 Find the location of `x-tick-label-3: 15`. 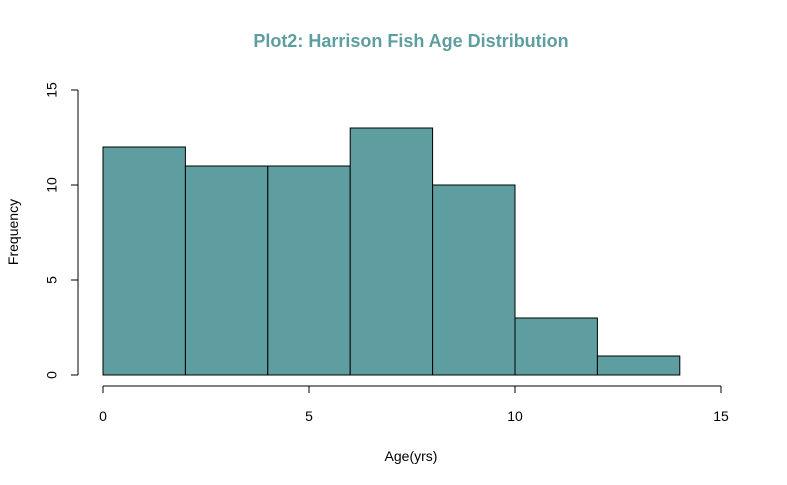

x-tick-label-3: 15 is located at coordinates (721, 416).